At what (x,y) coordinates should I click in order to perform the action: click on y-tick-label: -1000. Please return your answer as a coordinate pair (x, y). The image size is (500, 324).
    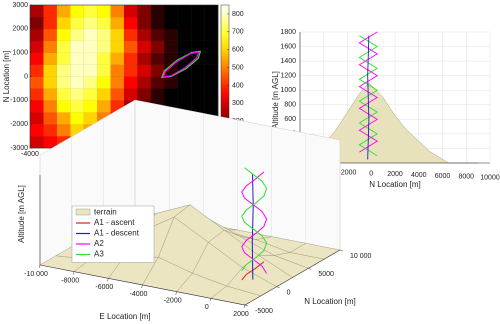
    Looking at the image, I should click on (19, 100).